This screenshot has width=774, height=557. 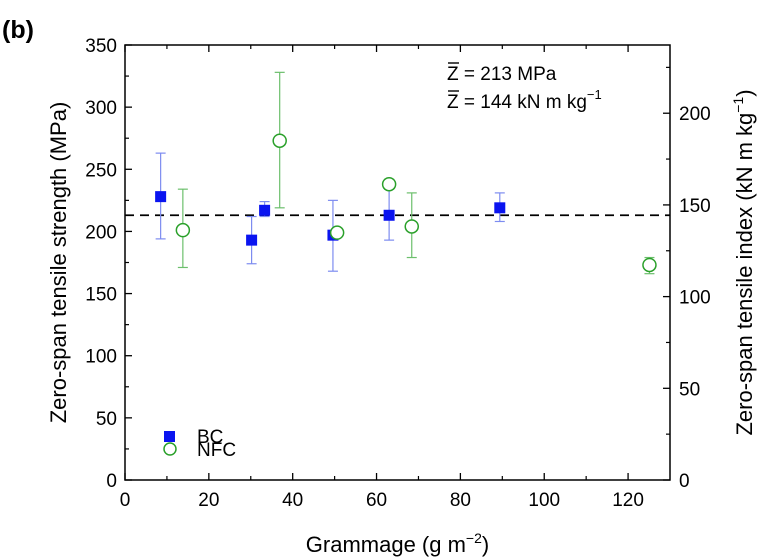 What do you see at coordinates (460, 500) in the screenshot?
I see `x-tick-label: 80` at bounding box center [460, 500].